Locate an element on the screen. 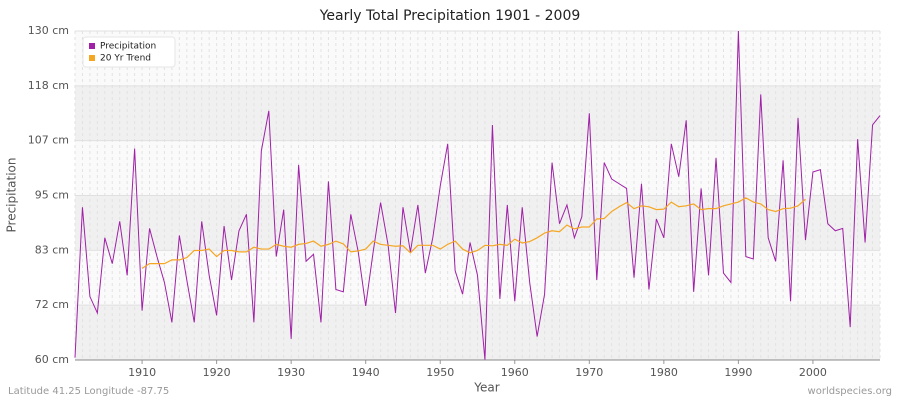  y-tick-label: 72 cm is located at coordinates (52, 304).